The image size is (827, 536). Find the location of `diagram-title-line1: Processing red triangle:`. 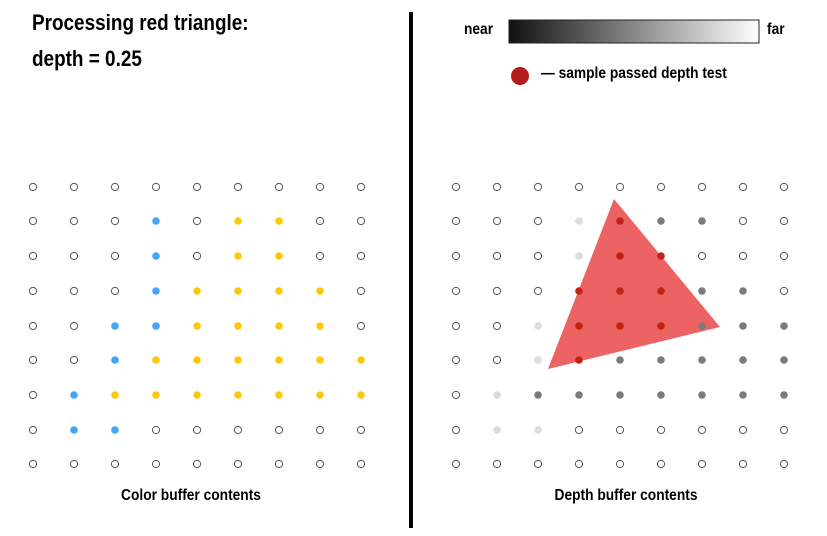

diagram-title-line1: Processing red triangle: is located at coordinates (140, 22).